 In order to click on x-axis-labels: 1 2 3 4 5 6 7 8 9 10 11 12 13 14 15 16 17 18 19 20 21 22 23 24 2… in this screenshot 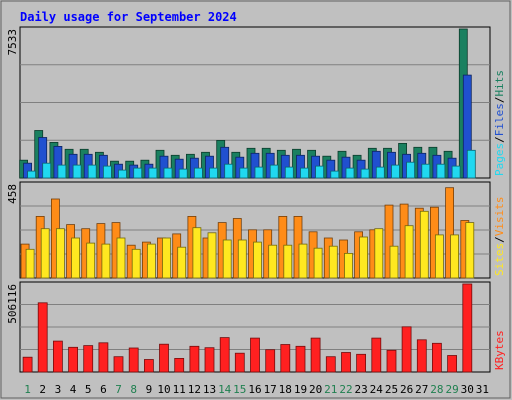, I will do `click(256, 389)`.